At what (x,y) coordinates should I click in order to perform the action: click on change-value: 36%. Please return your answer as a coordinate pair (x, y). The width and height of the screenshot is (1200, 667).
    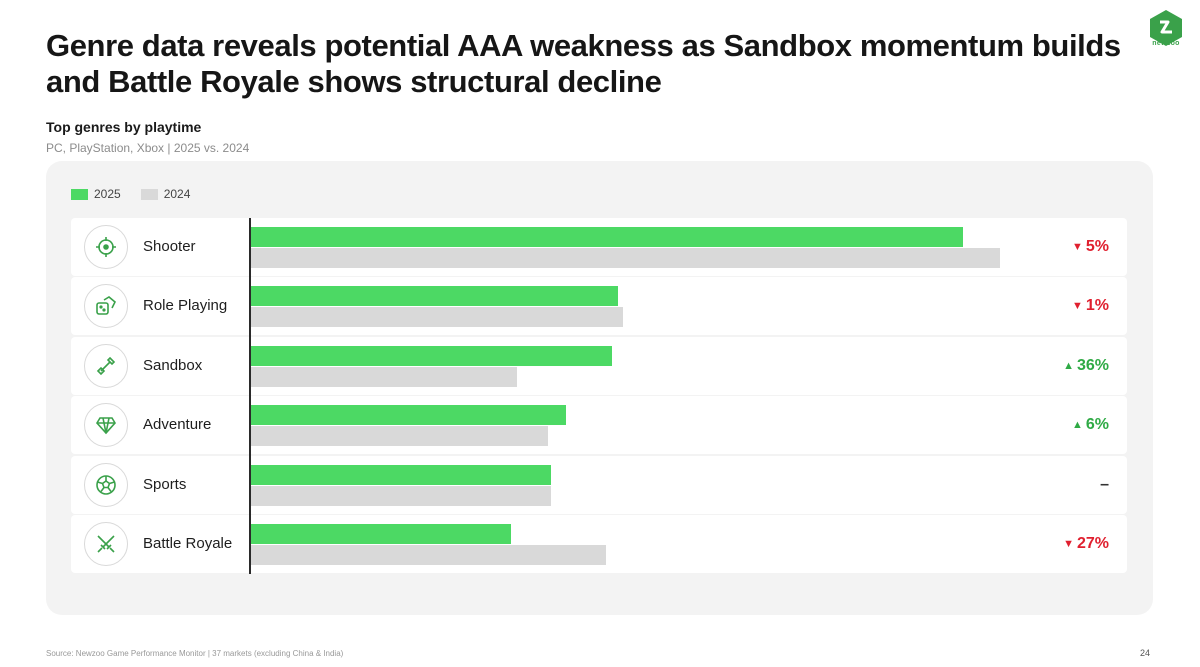
    Looking at the image, I should click on (1092, 365).